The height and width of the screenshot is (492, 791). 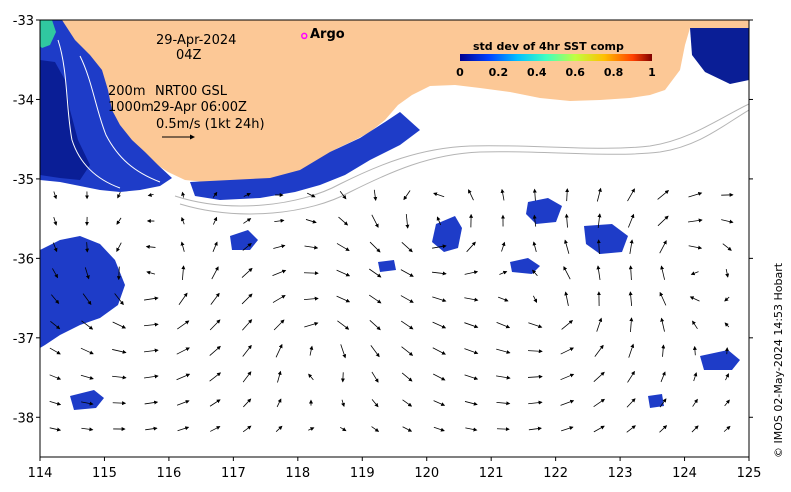 I want to click on product-label: NRT00 GSL, so click(x=191, y=91).